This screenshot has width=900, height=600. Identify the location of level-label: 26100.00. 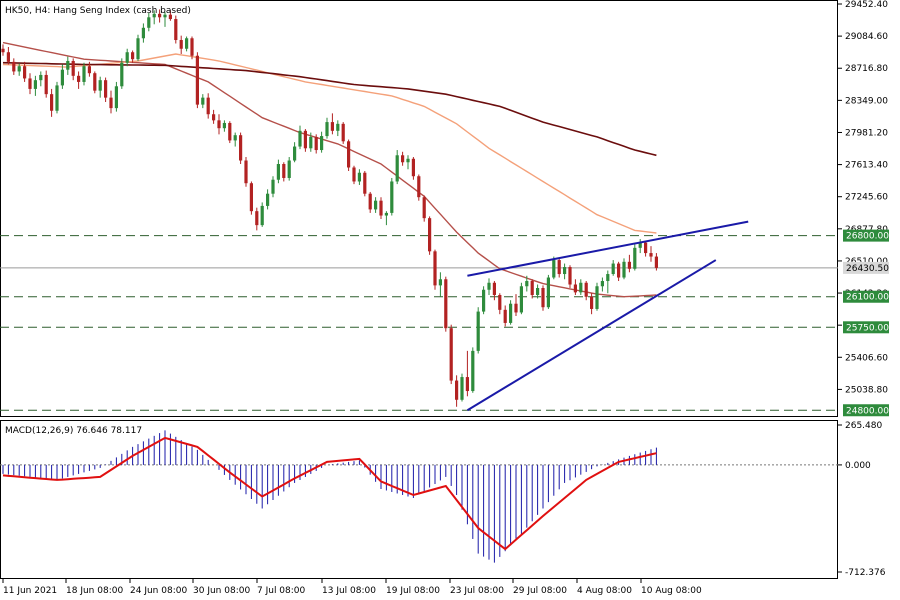
(867, 298).